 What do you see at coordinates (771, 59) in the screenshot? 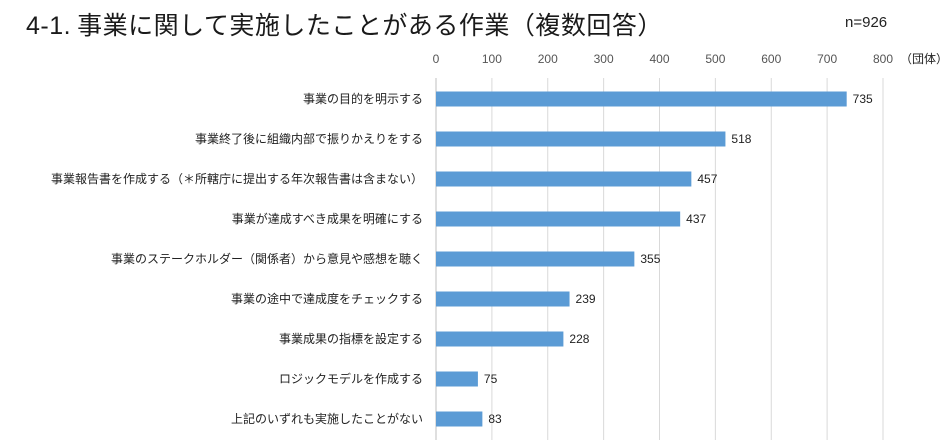
I see `x-tick-label: 600` at bounding box center [771, 59].